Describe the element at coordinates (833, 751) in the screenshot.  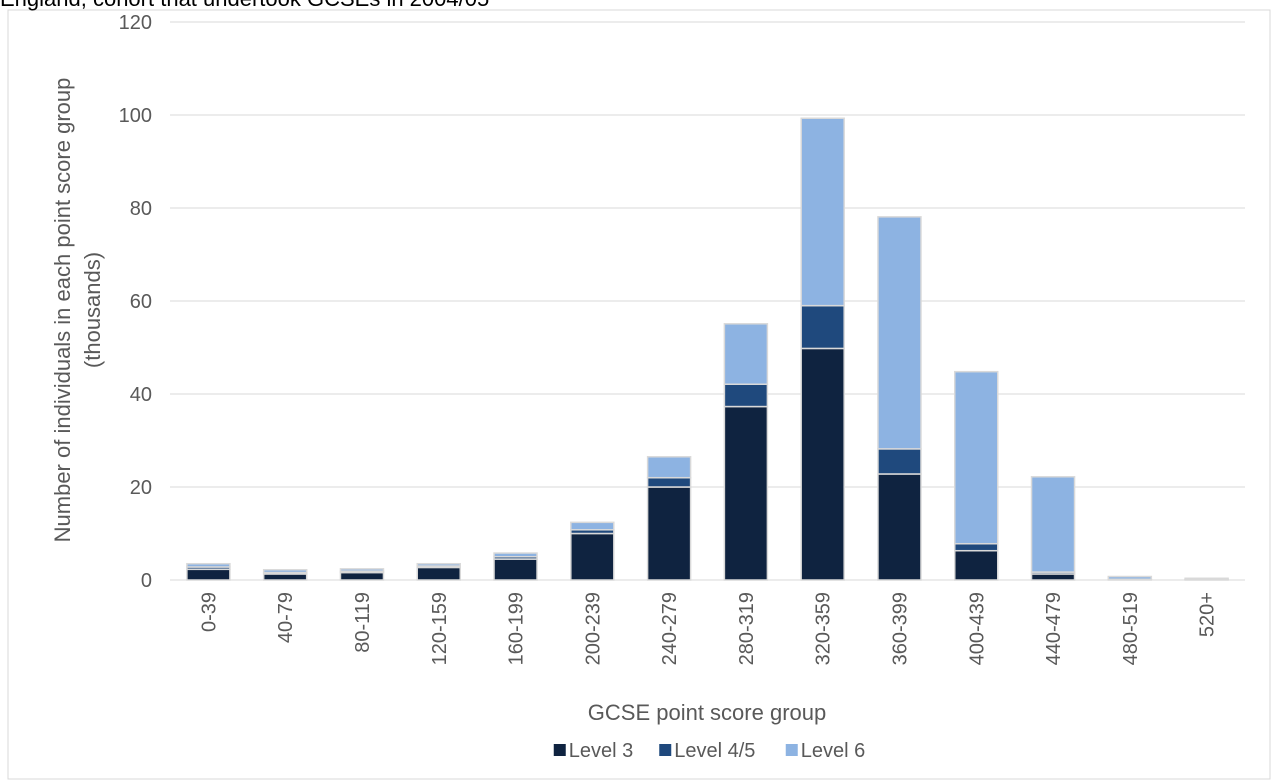
I see `legend-label: Level 6` at that location.